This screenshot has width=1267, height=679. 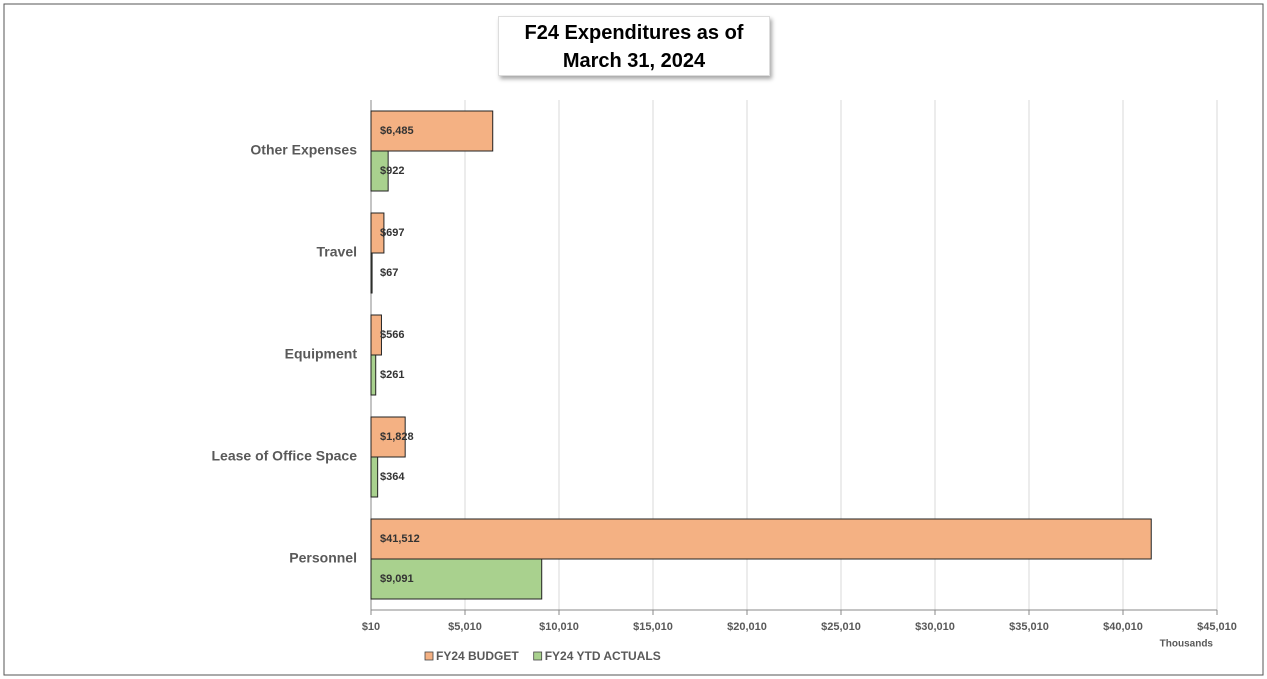 What do you see at coordinates (392, 171) in the screenshot?
I see `data-label: $922` at bounding box center [392, 171].